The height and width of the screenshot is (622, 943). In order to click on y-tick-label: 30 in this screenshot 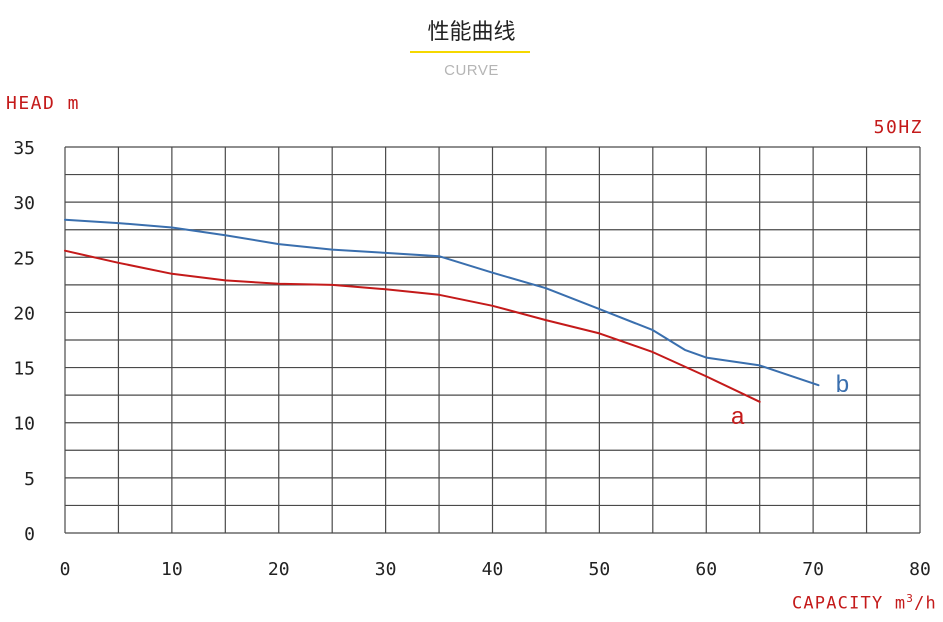, I will do `click(24, 203)`.